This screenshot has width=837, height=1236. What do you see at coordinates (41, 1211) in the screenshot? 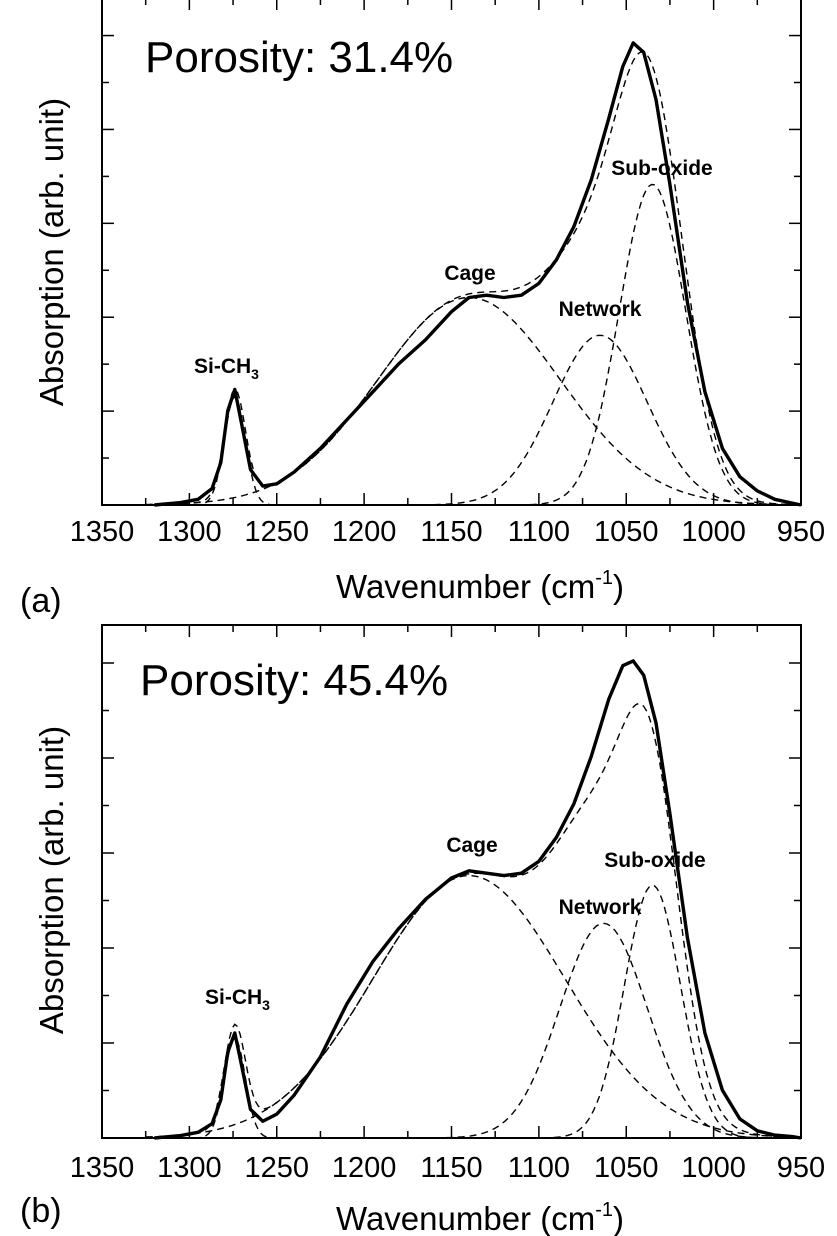
I see `panel-label: (b)` at bounding box center [41, 1211].